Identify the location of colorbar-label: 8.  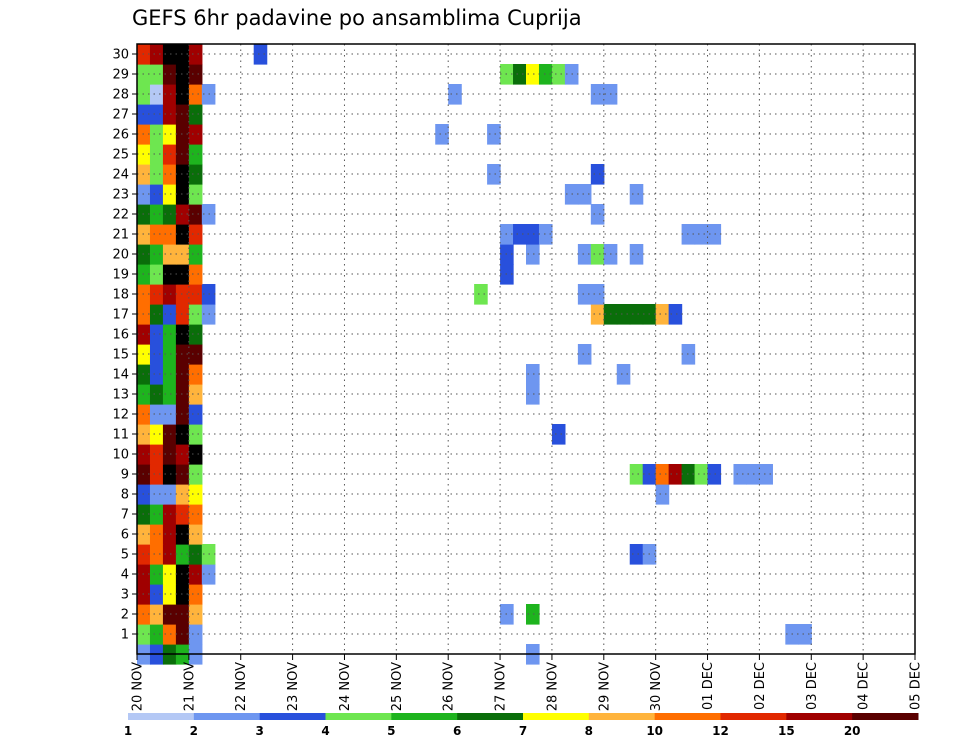
(589, 731).